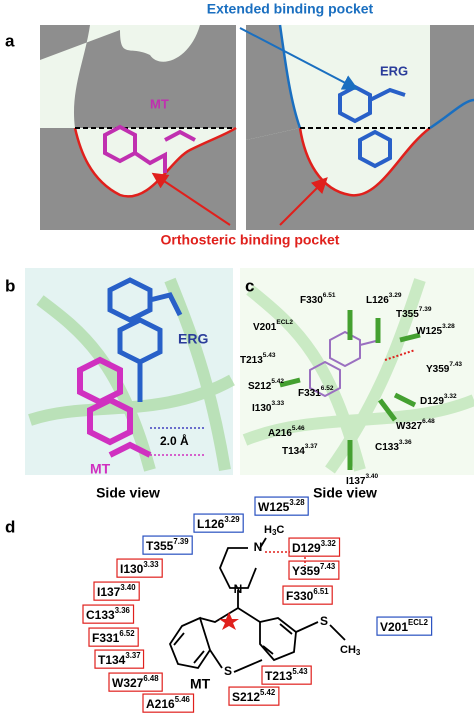  I want to click on residue-label: L1263.29, so click(384, 299).